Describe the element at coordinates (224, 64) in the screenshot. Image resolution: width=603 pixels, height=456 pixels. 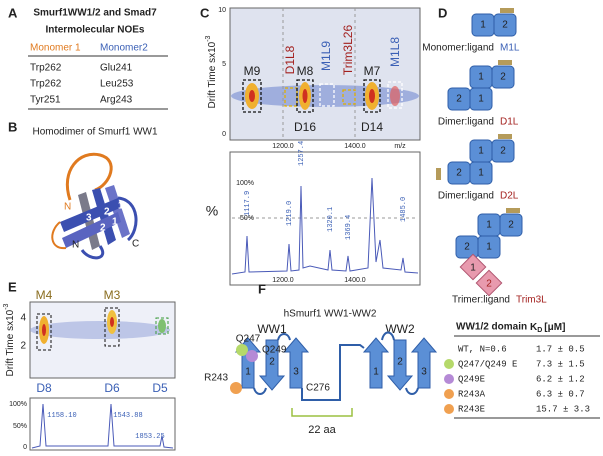
I see `y-tick-label: 5` at that location.